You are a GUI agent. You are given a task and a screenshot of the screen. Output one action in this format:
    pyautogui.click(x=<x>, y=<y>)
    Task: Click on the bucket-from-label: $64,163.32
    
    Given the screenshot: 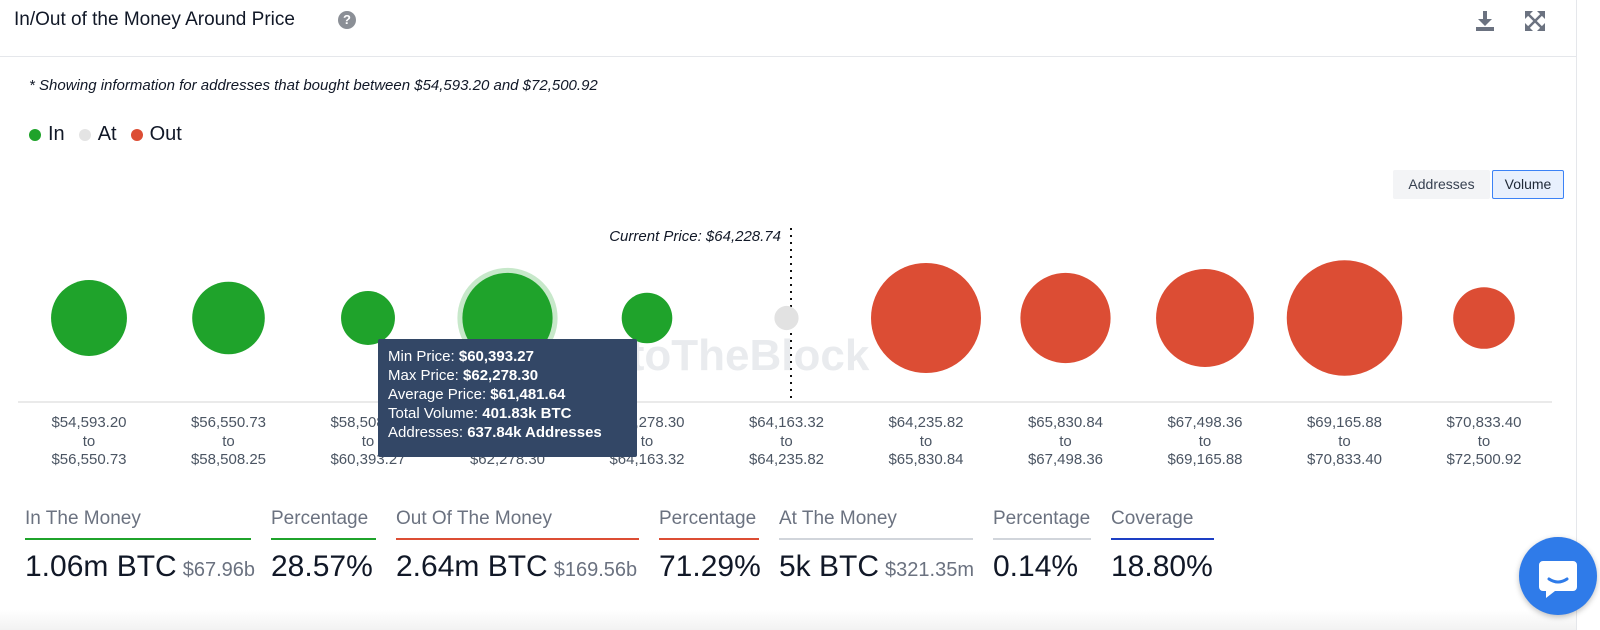 What is the action you would take?
    pyautogui.click(x=786, y=422)
    